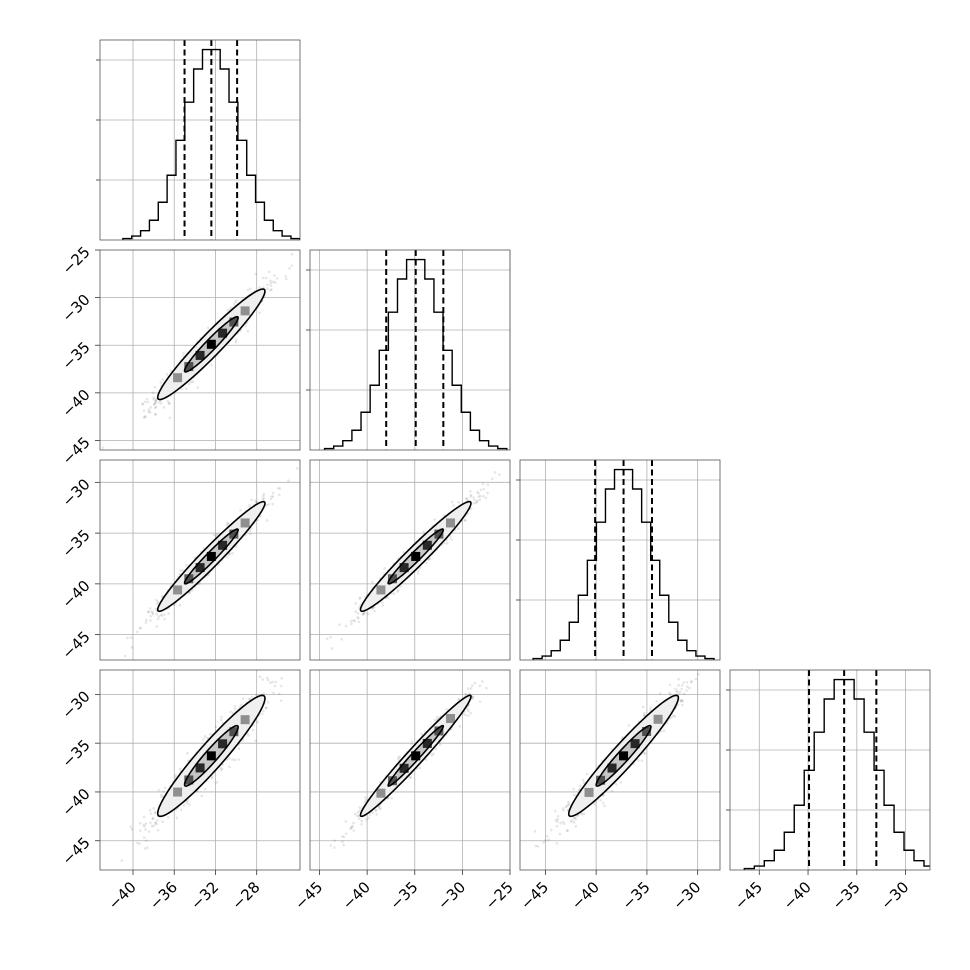  Describe the element at coordinates (619, 791) in the screenshot. I see `panel-3-2: −45 −40 −35 −30` at that location.